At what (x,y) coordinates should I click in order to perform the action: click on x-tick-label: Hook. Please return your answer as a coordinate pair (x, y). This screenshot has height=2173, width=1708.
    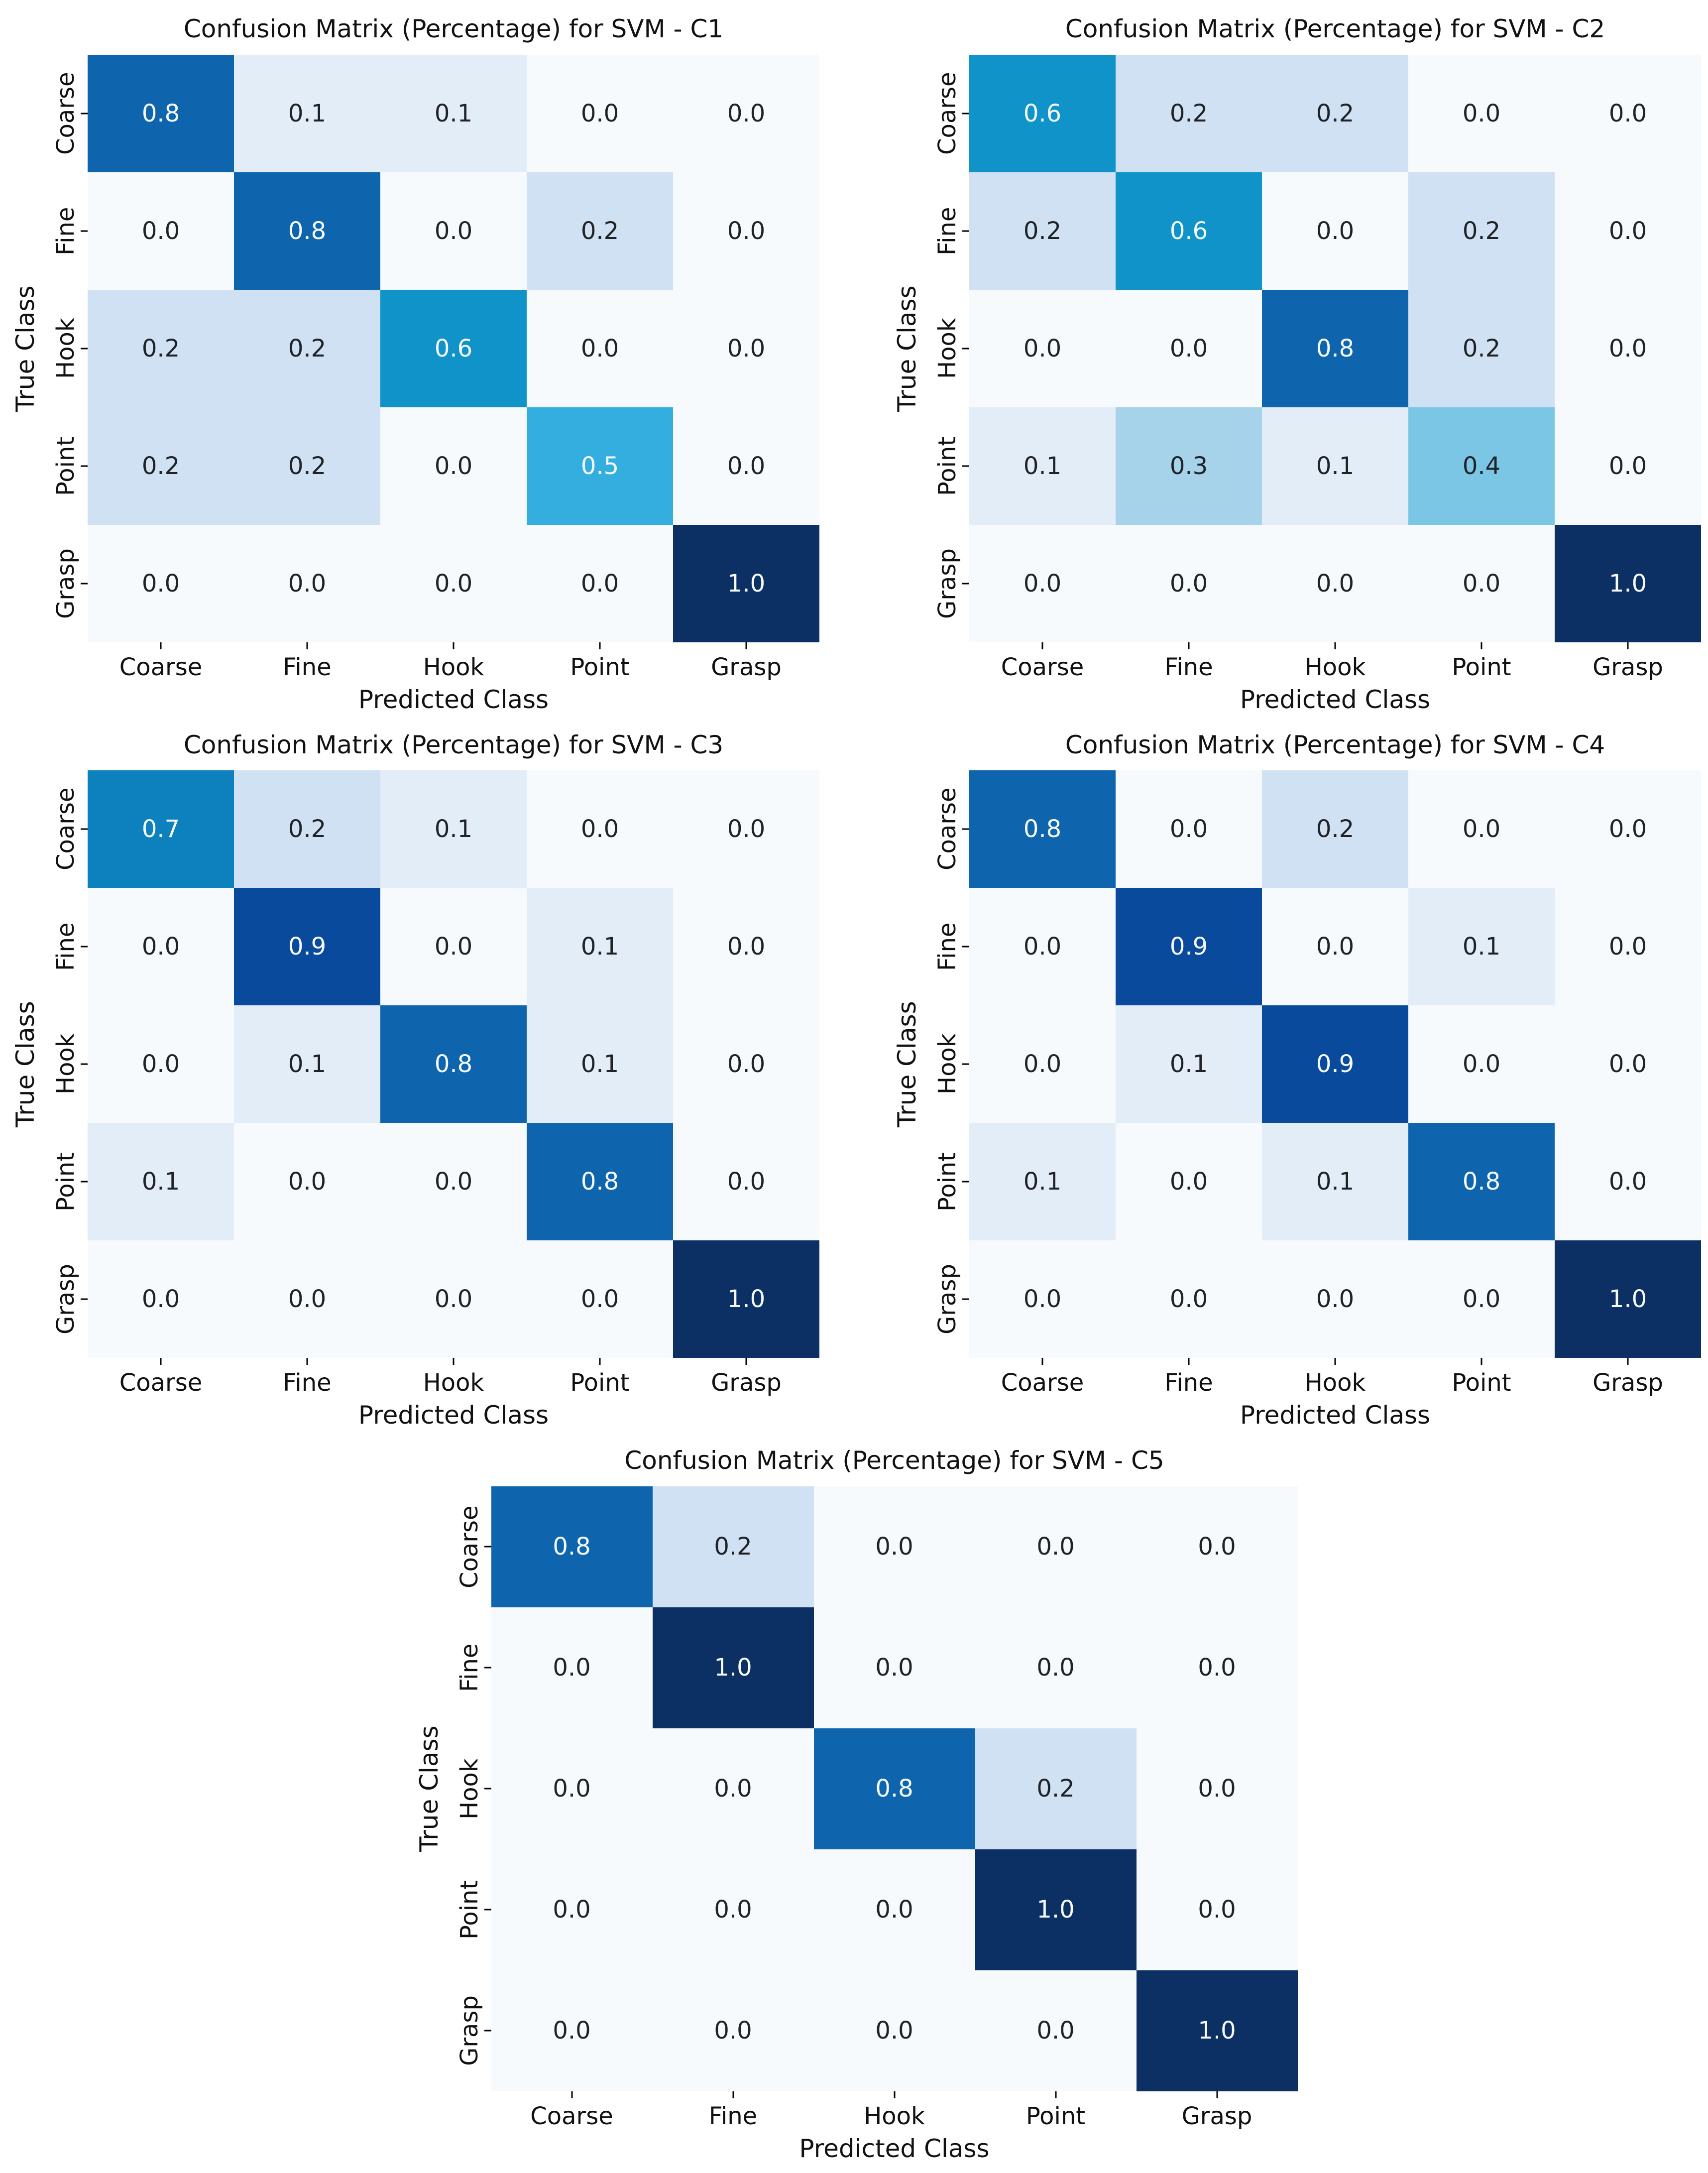
    Looking at the image, I should click on (1335, 661).